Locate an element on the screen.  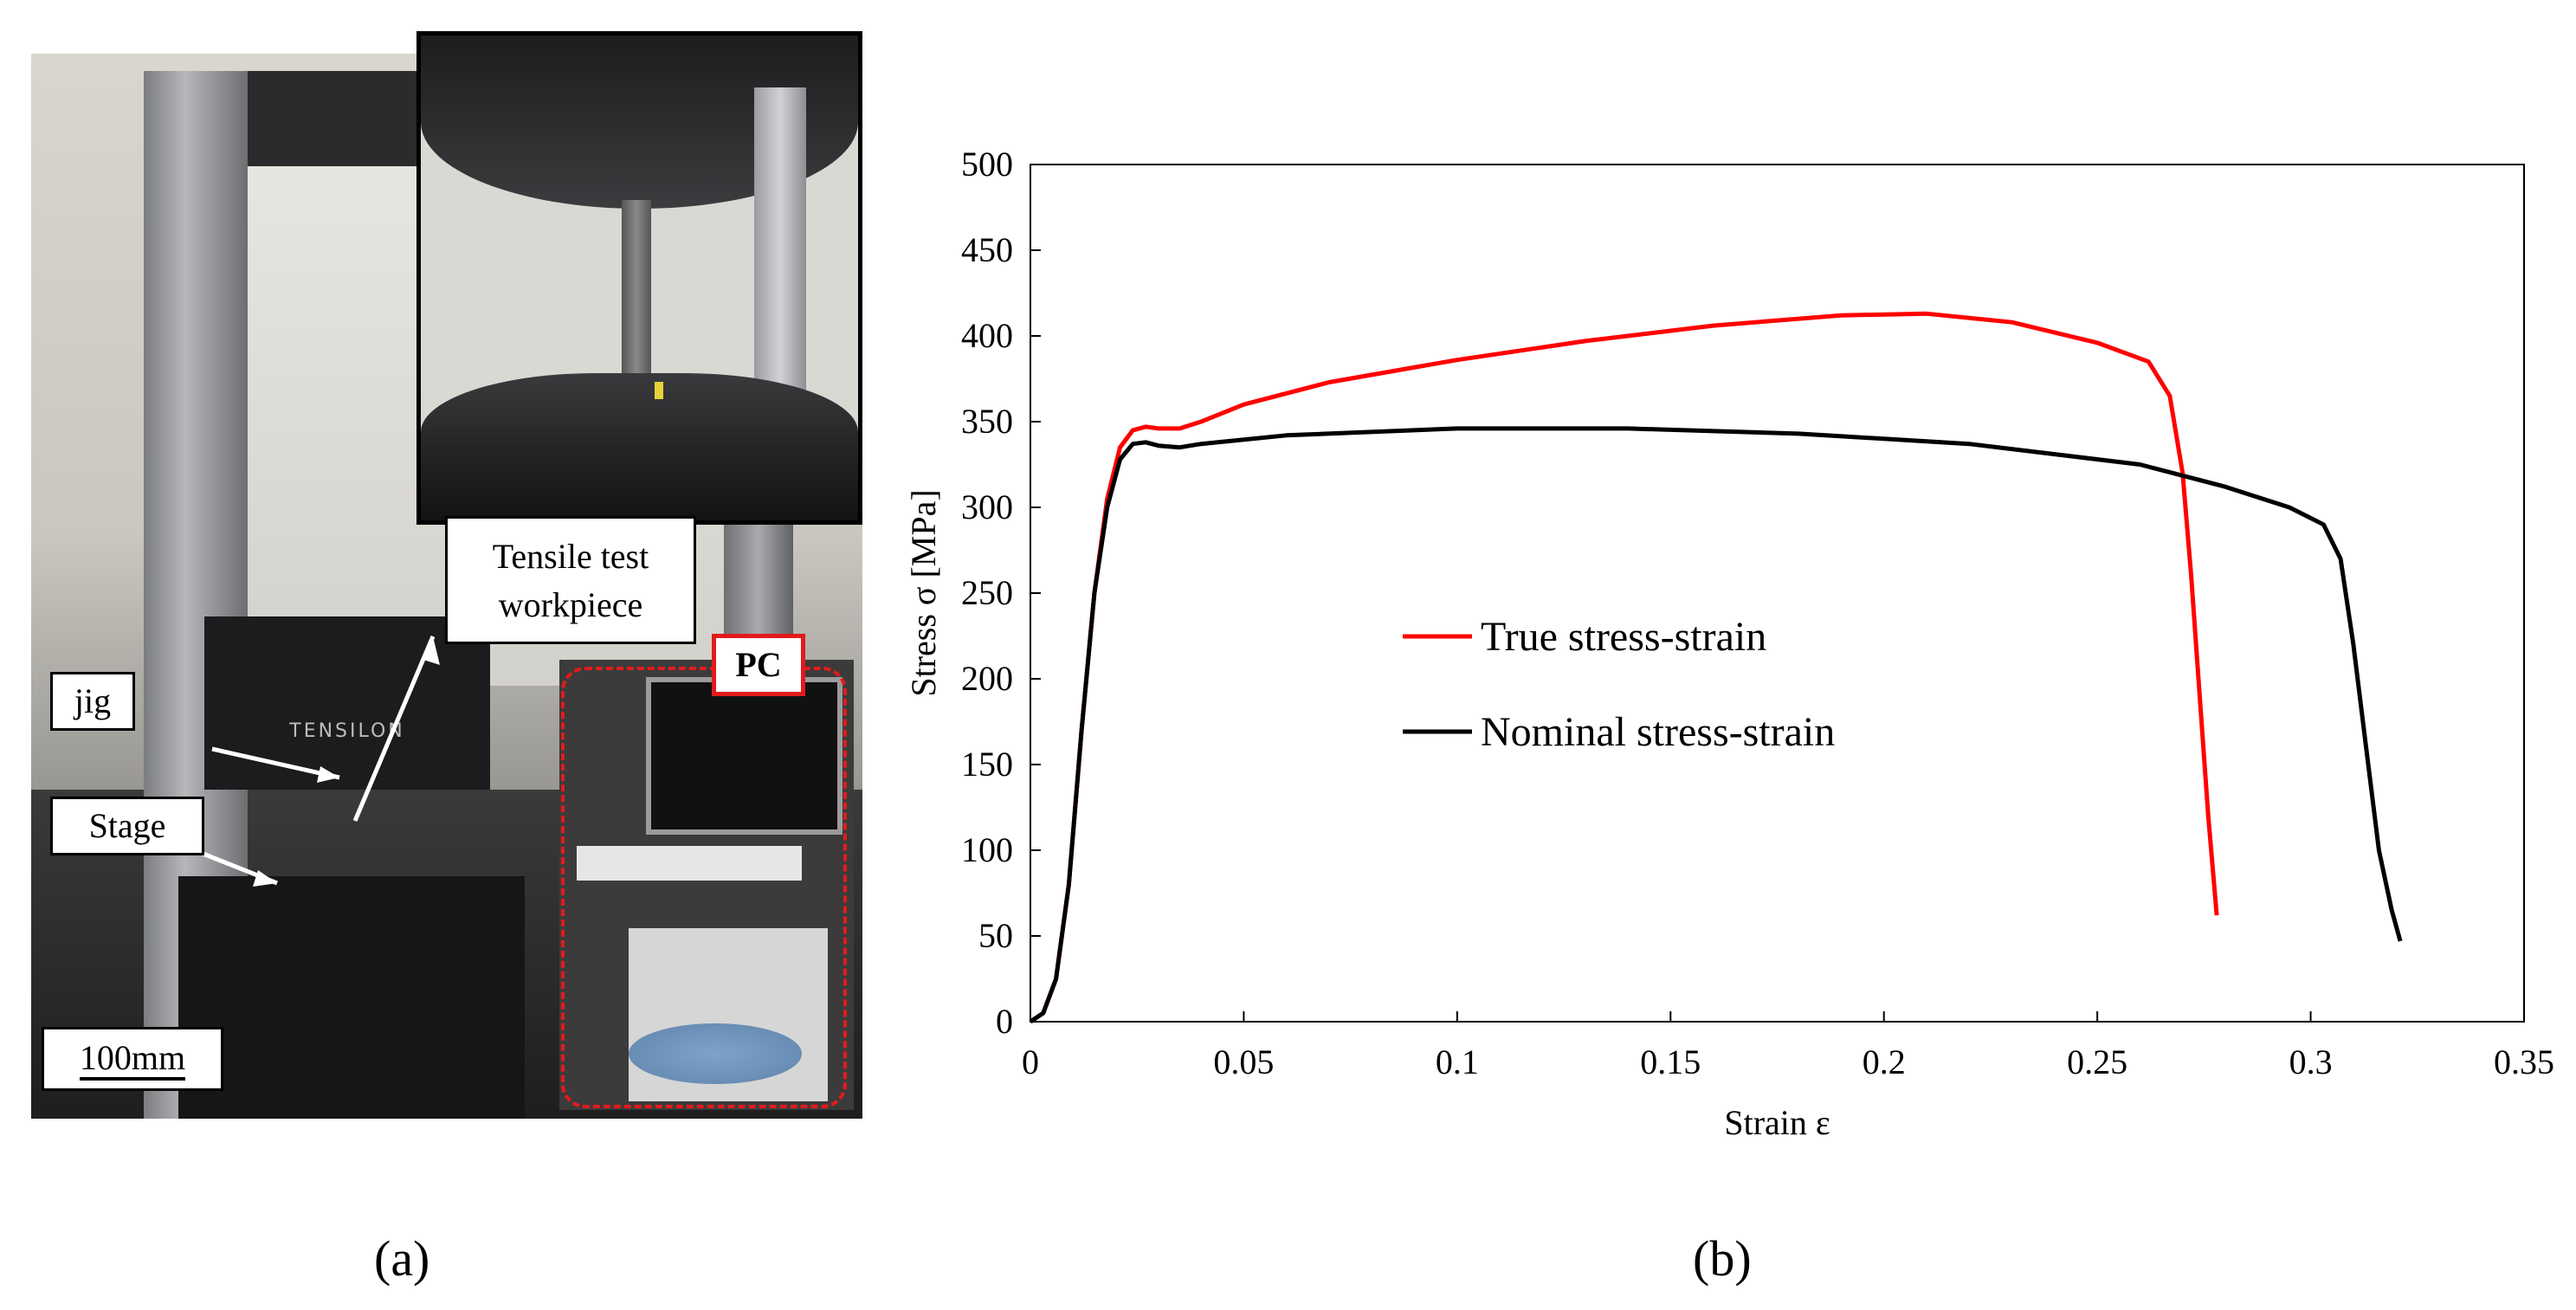
yellow-tag is located at coordinates (659, 390).